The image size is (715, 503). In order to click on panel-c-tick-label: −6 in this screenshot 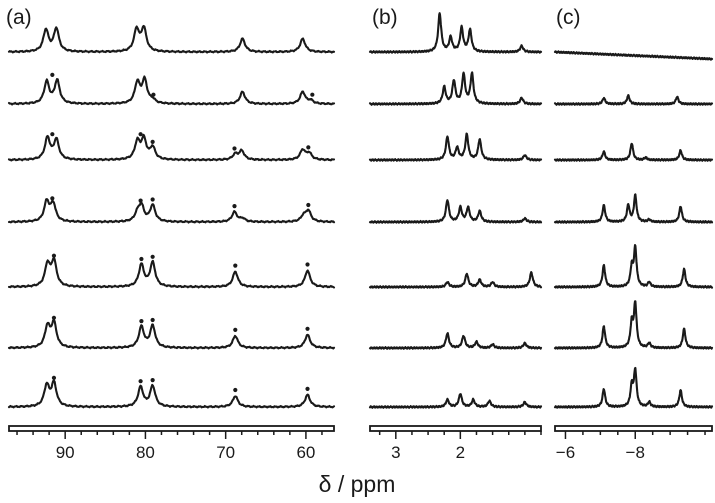, I will do `click(565, 452)`.